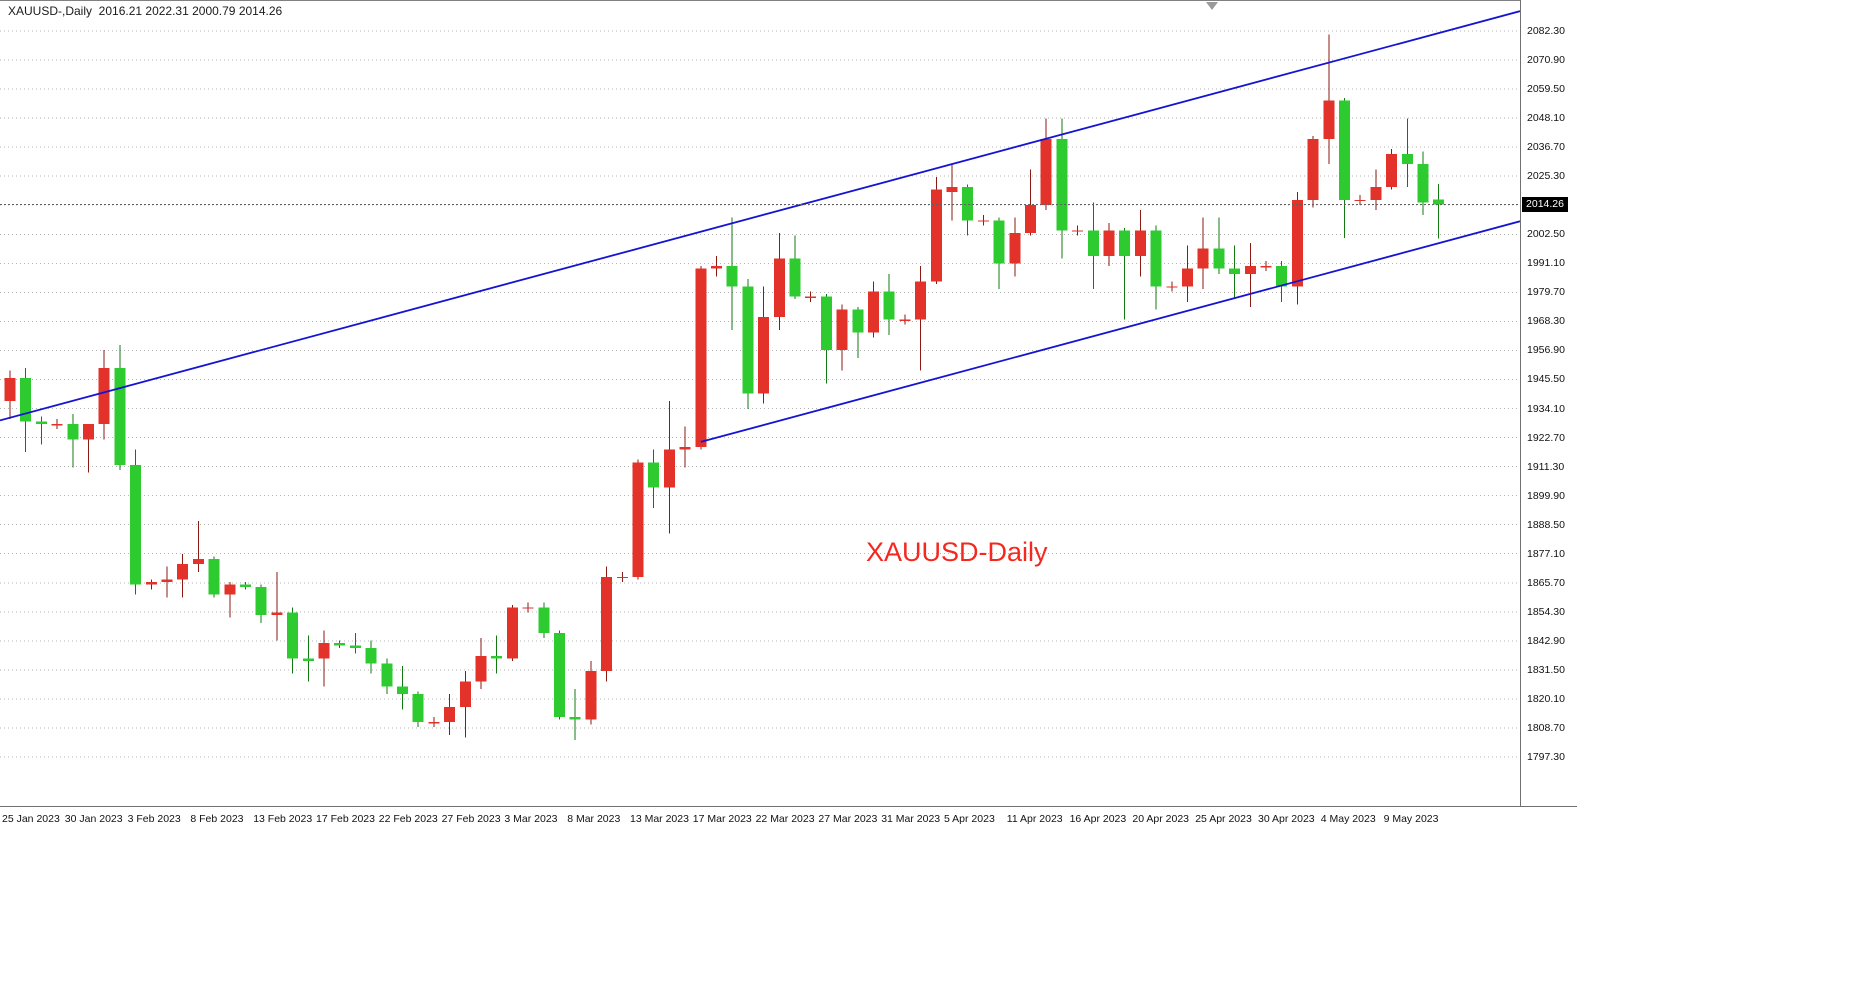  What do you see at coordinates (1546, 669) in the screenshot?
I see `price-axis-label: 1831.50` at bounding box center [1546, 669].